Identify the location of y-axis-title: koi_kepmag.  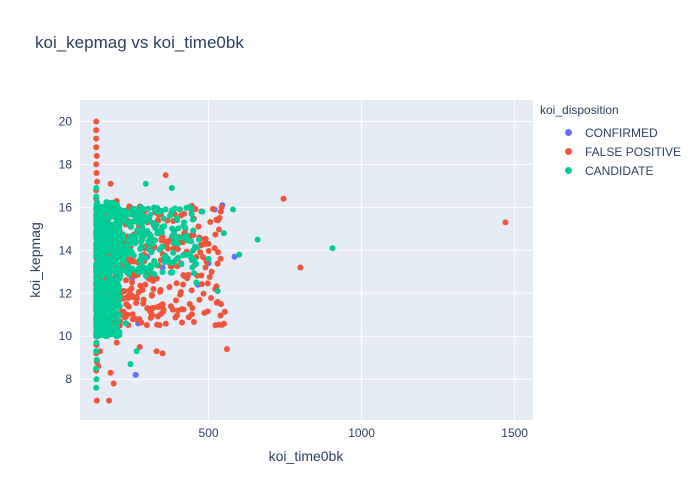
(35, 260).